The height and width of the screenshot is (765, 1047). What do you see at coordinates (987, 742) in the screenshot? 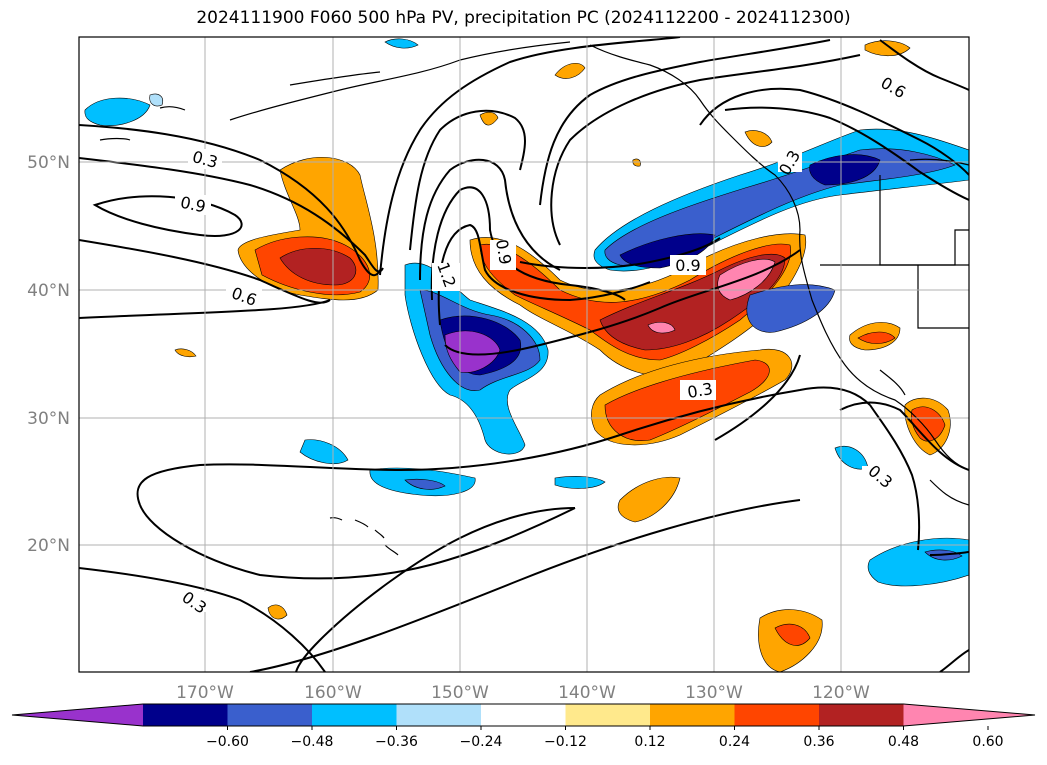
I see `colorbar-tick-label: 0.60` at bounding box center [987, 742].